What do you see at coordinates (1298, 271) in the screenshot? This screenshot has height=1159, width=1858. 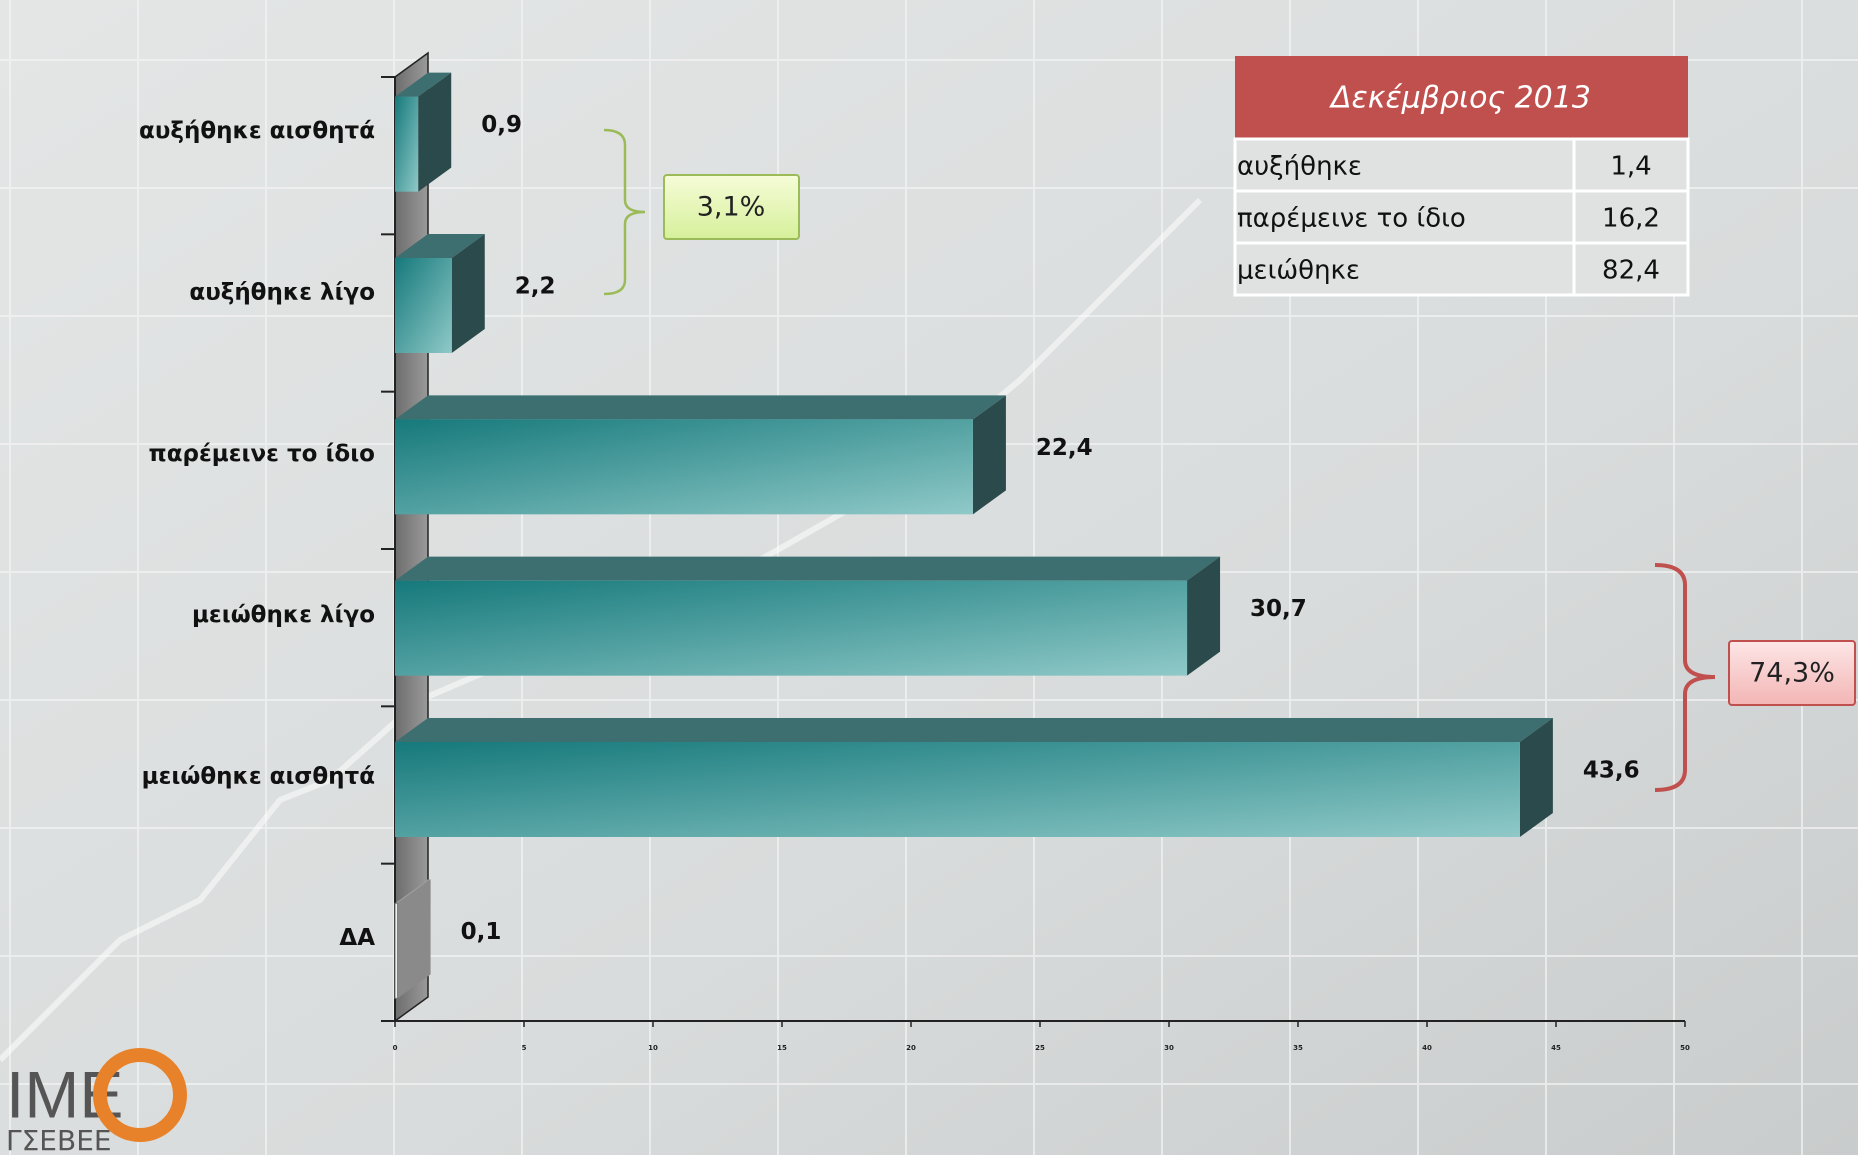 I see `table-cell: μειώθηκε` at bounding box center [1298, 271].